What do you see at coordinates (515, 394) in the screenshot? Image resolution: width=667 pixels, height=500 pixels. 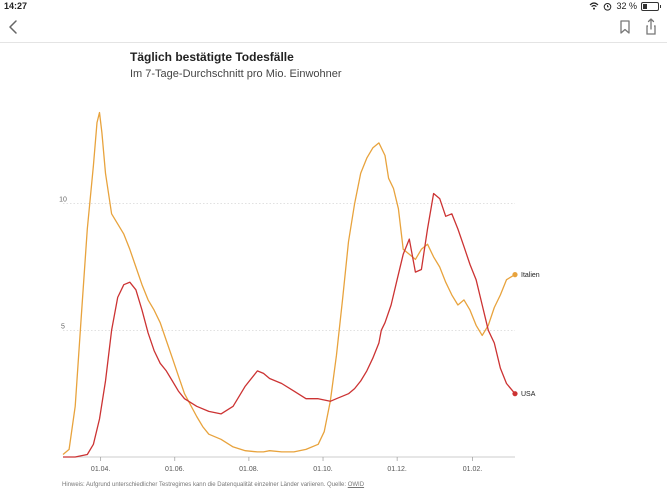 I see `series-end-marker-usa` at bounding box center [515, 394].